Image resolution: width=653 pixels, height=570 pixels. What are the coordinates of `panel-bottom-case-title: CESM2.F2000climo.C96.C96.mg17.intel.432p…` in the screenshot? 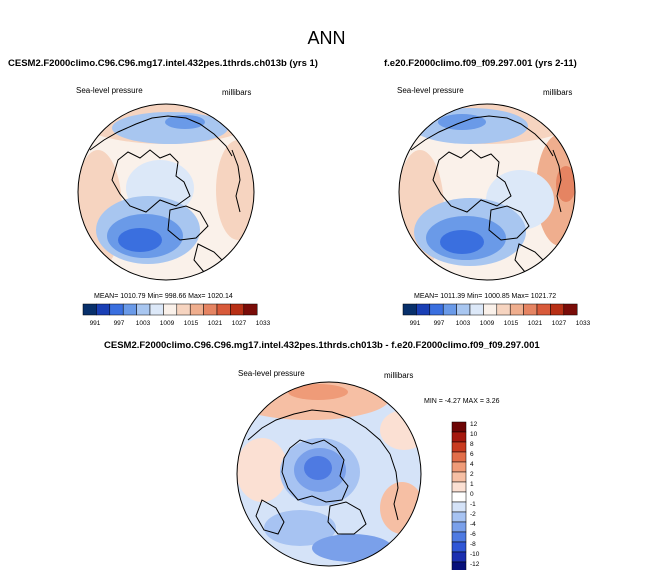 It's located at (322, 345).